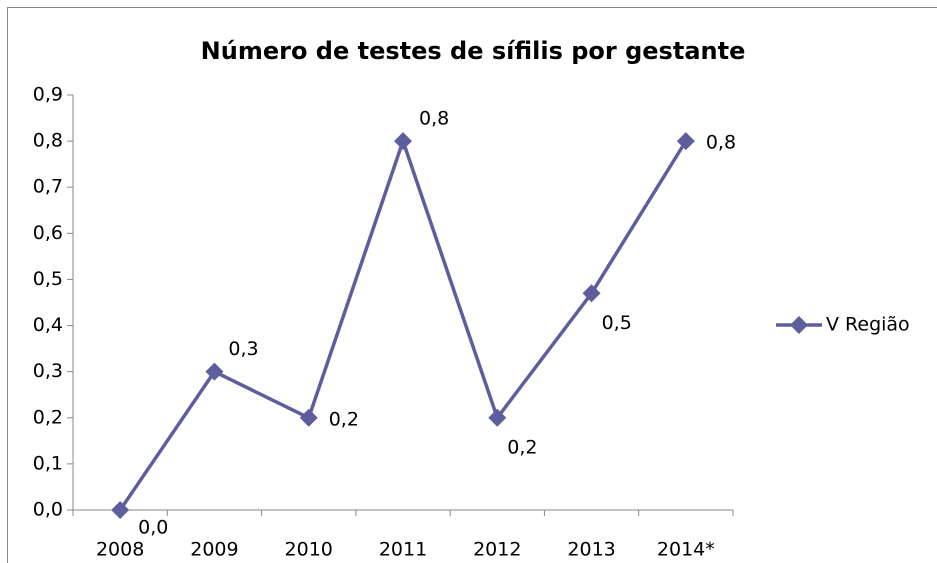 The width and height of the screenshot is (937, 563). Describe the element at coordinates (48, 187) in the screenshot. I see `y-tick-label: 0,7` at that location.